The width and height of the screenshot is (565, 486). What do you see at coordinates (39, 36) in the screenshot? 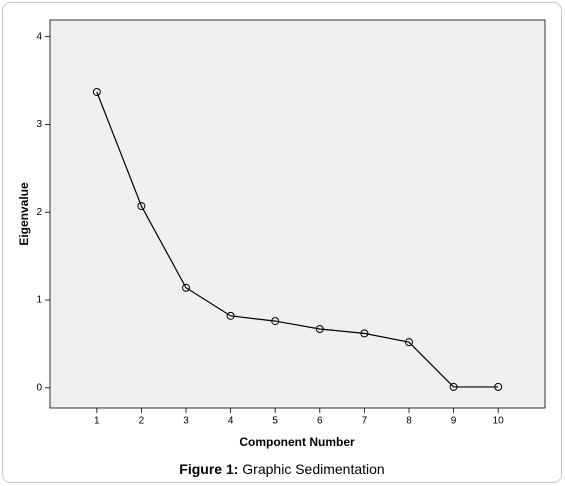
I see `y-tick-label: 4` at bounding box center [39, 36].